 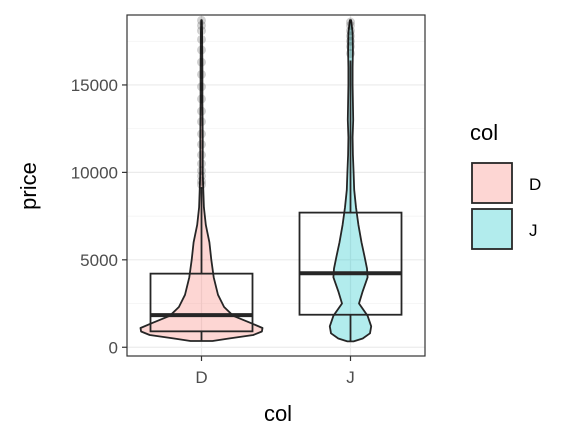 What do you see at coordinates (94, 172) in the screenshot?
I see `y-tick-label: 10000` at bounding box center [94, 172].